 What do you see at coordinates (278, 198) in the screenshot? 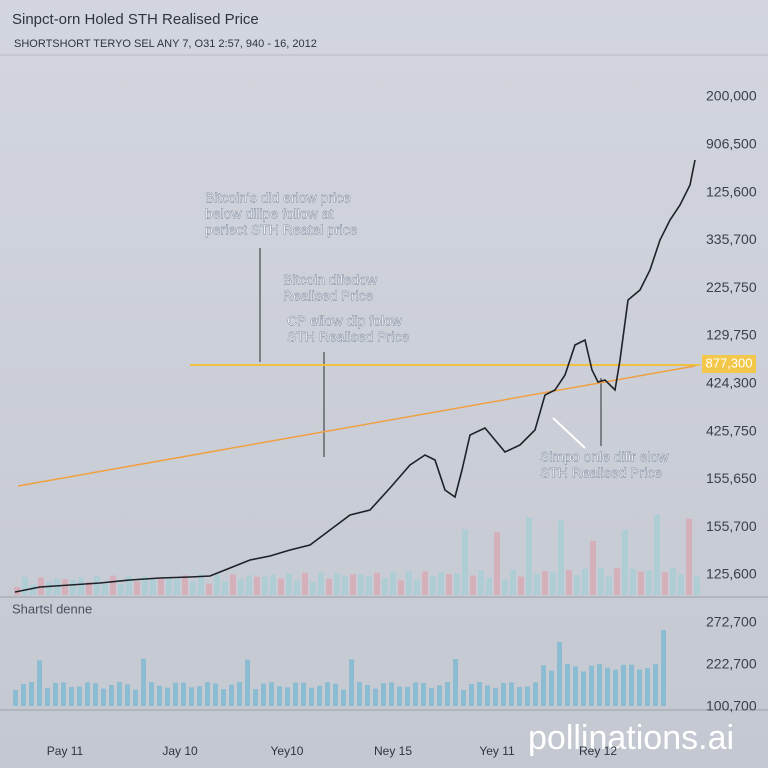
I see `annotation: Bitcoin's did erlow price` at bounding box center [278, 198].